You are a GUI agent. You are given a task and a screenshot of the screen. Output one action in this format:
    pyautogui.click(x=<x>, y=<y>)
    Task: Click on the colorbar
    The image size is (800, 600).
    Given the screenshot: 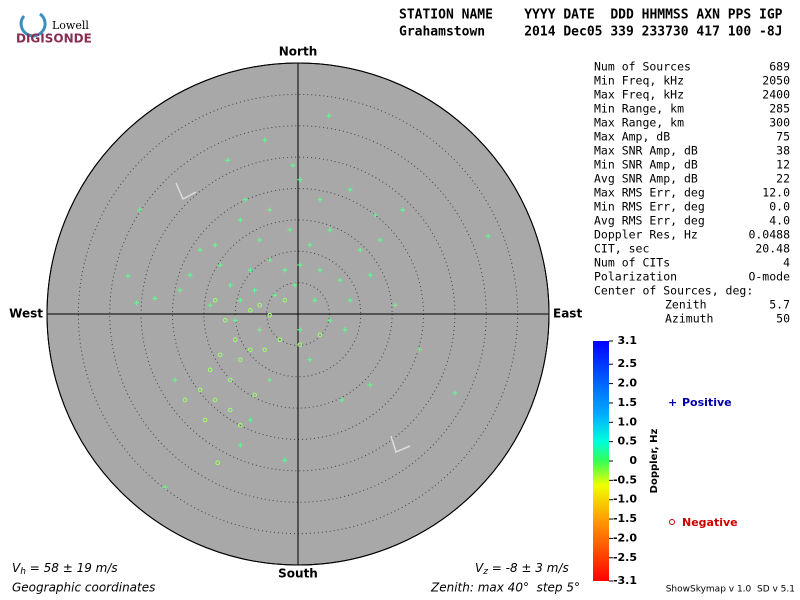 What is the action you would take?
    pyautogui.click(x=601, y=461)
    